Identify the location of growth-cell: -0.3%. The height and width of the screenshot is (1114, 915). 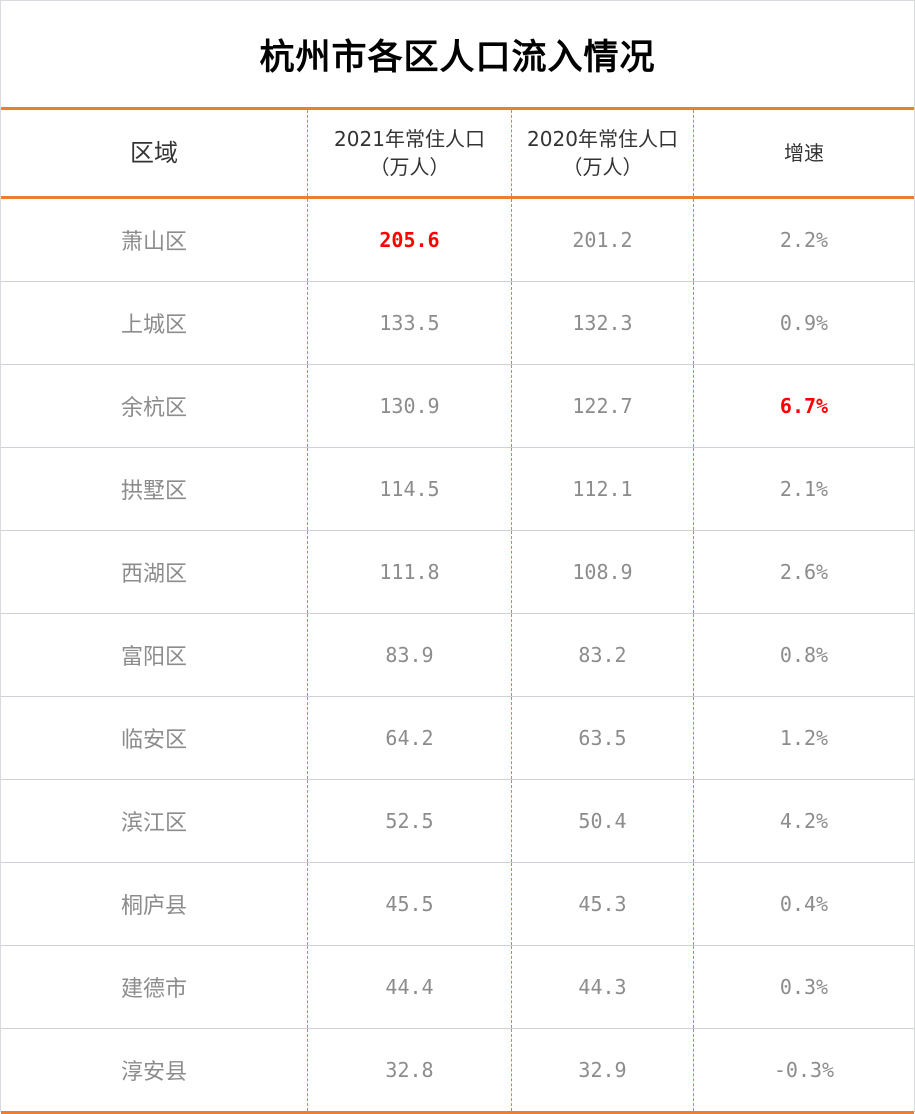
(803, 1070).